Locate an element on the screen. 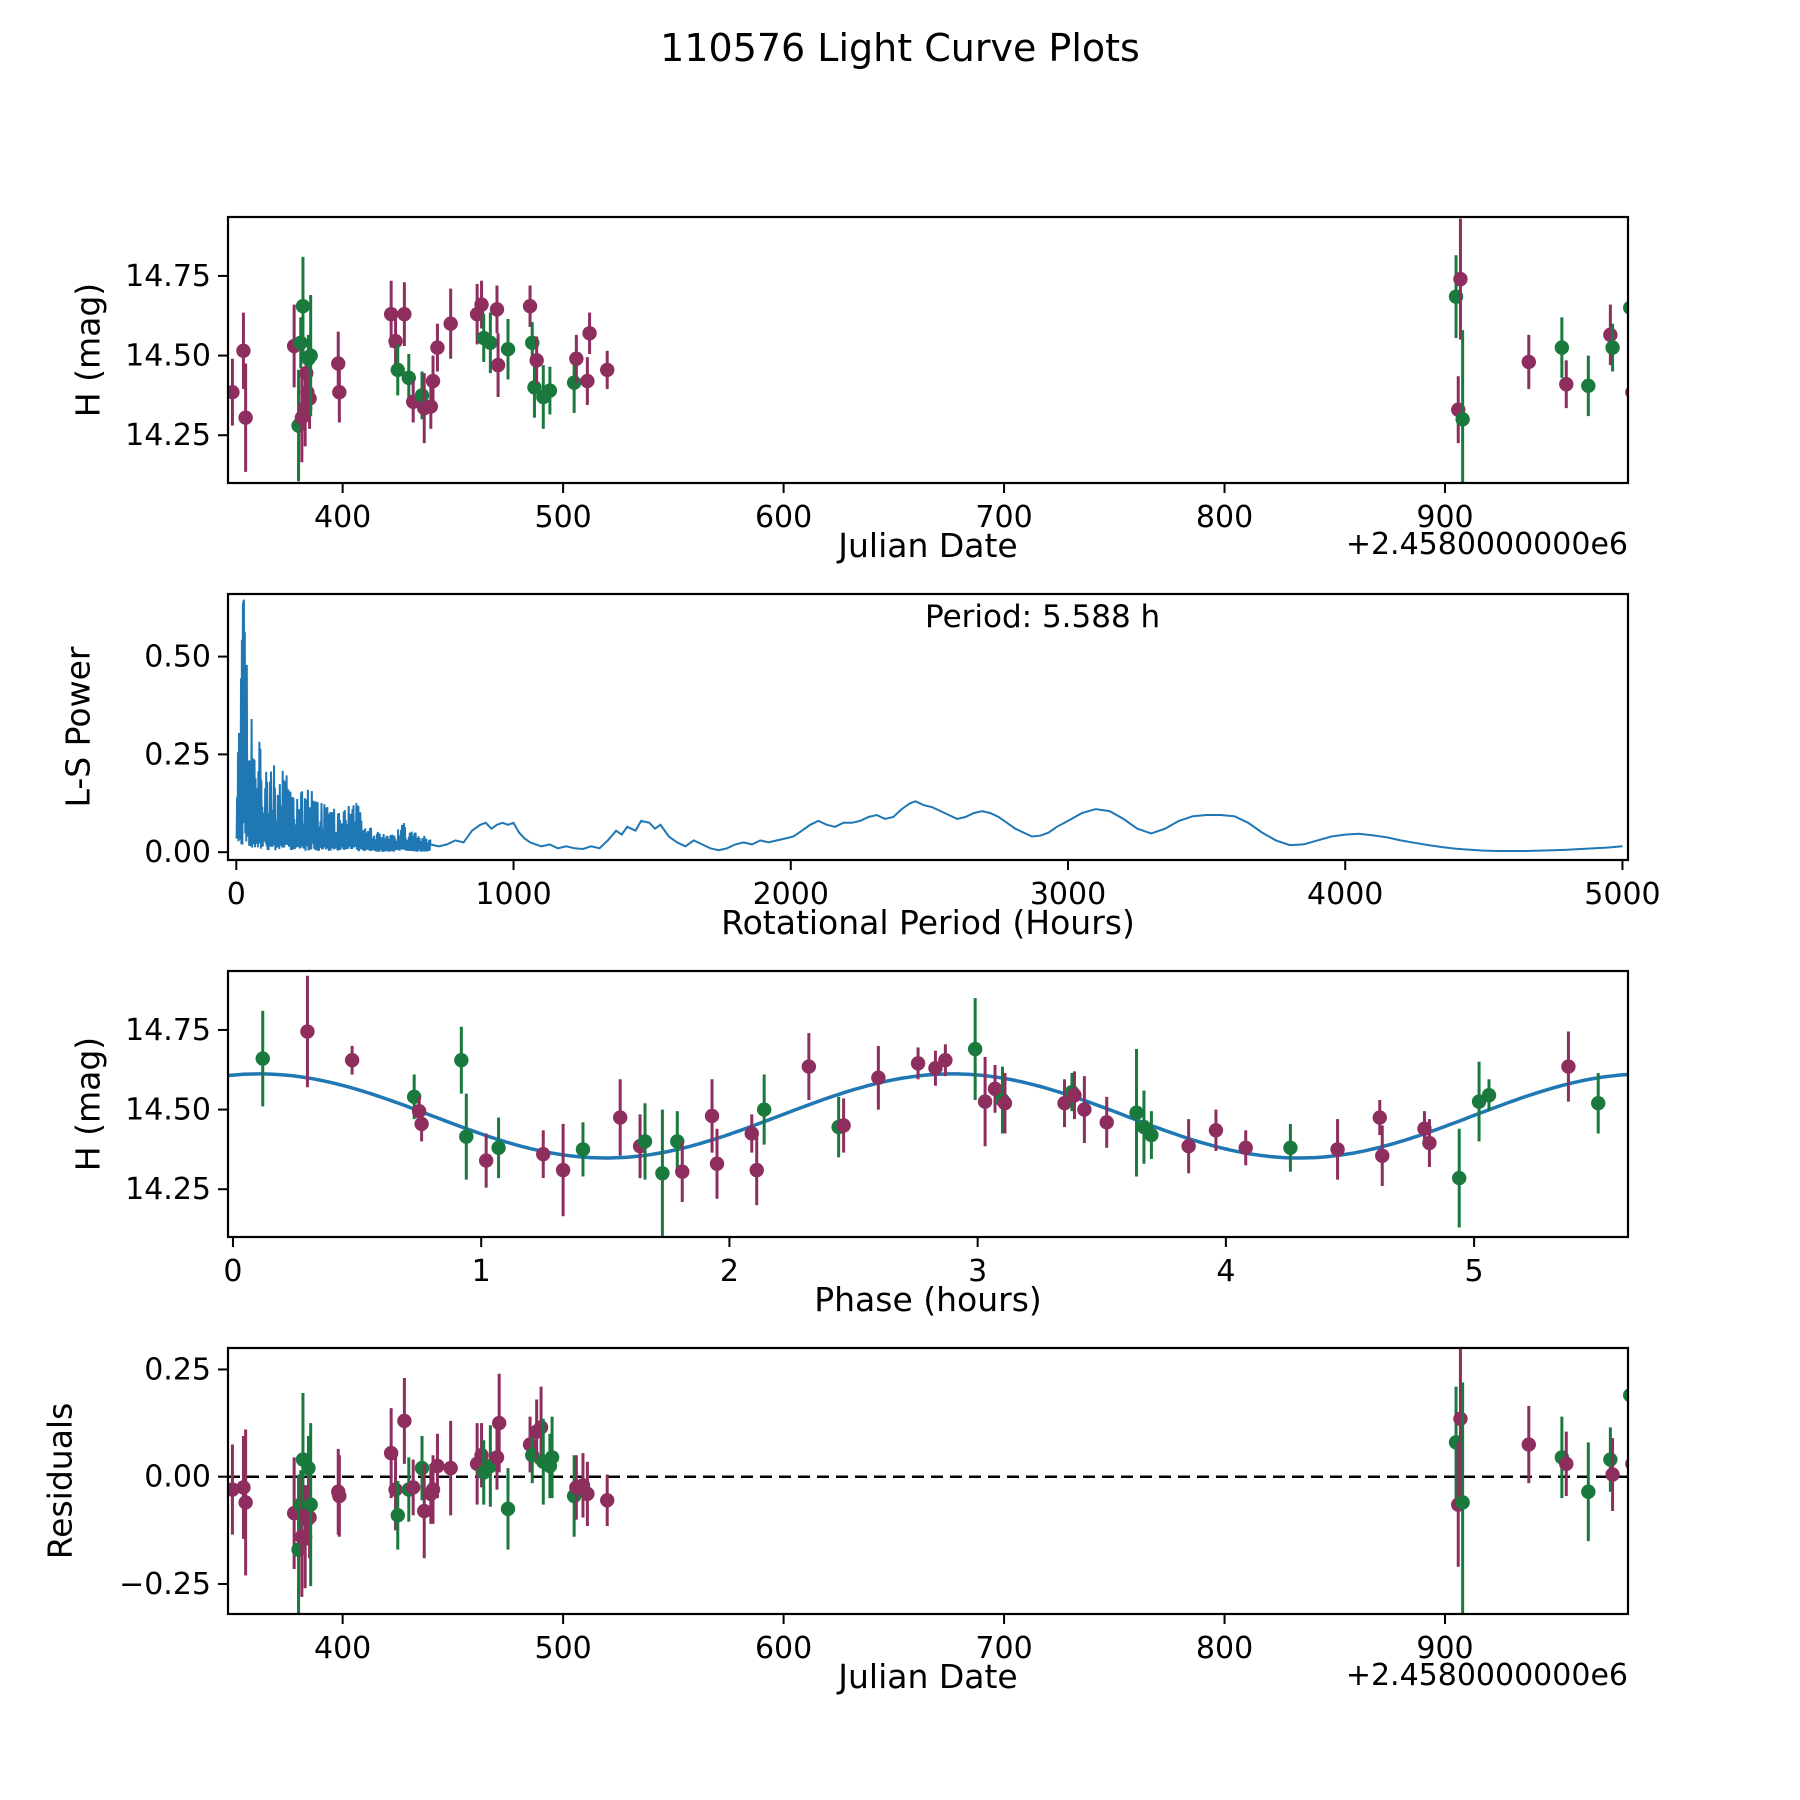  periodogram-axes: 0 1000 2000 3000 4000 5000 0.00 0.25 0.50 is located at coordinates (902, 752).